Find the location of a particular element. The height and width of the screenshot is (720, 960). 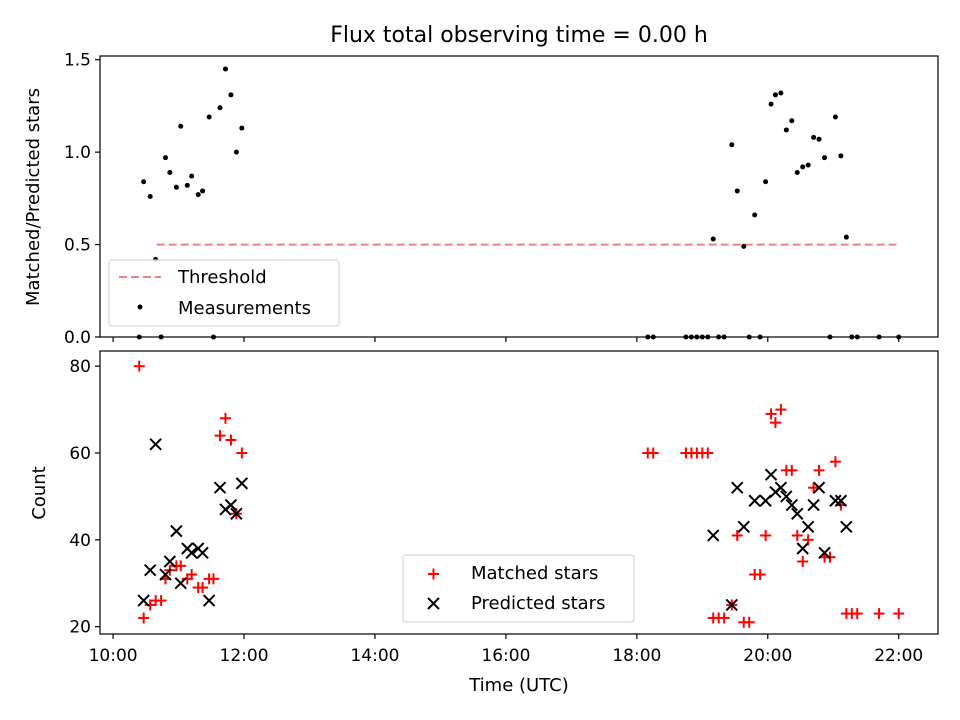

legend-threshold-label: Threshold is located at coordinates (222, 277).